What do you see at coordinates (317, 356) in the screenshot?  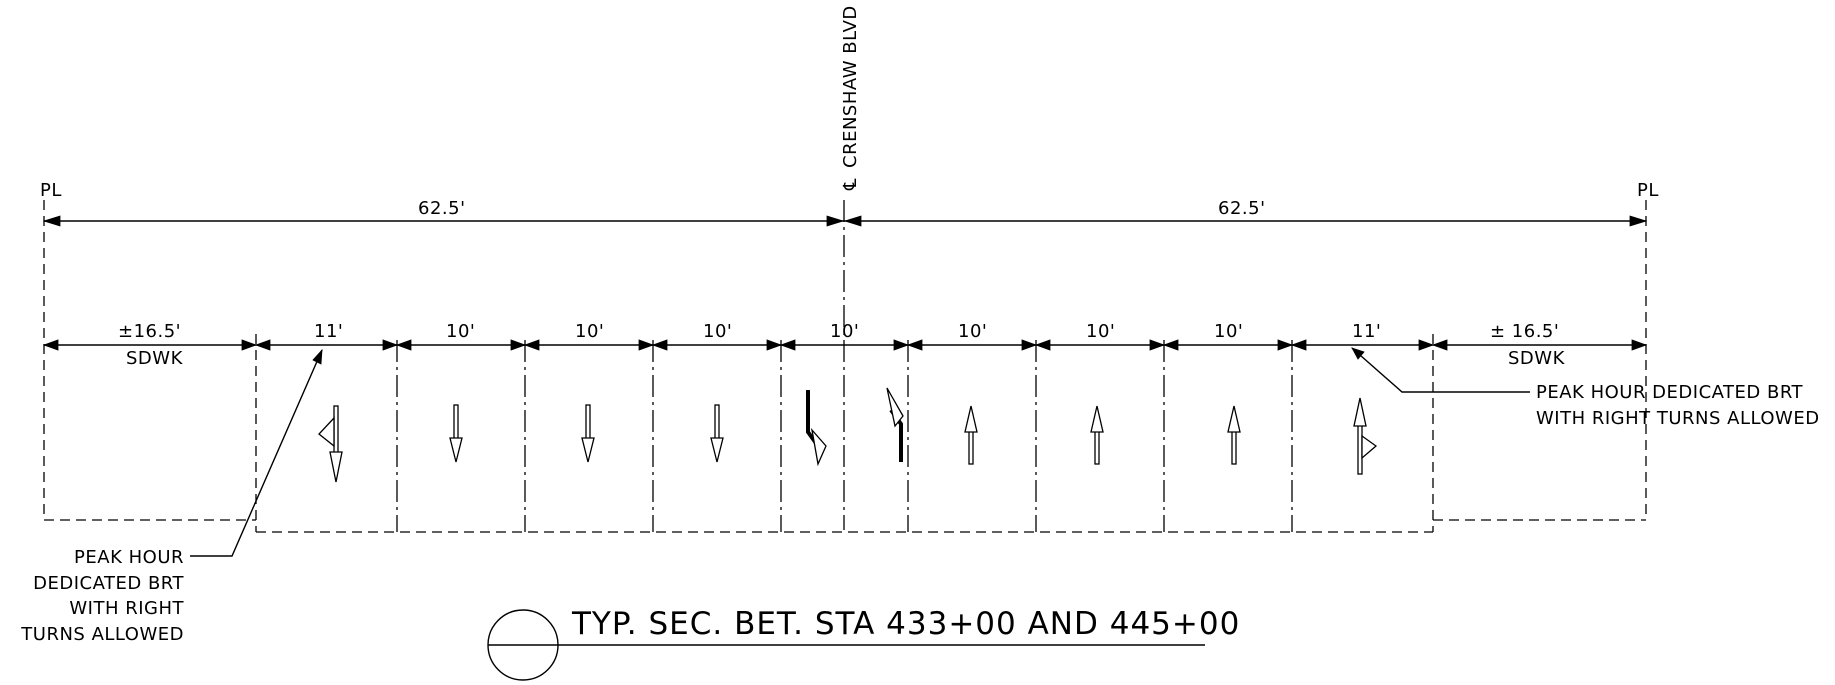 I see `note-left-arrow` at bounding box center [317, 356].